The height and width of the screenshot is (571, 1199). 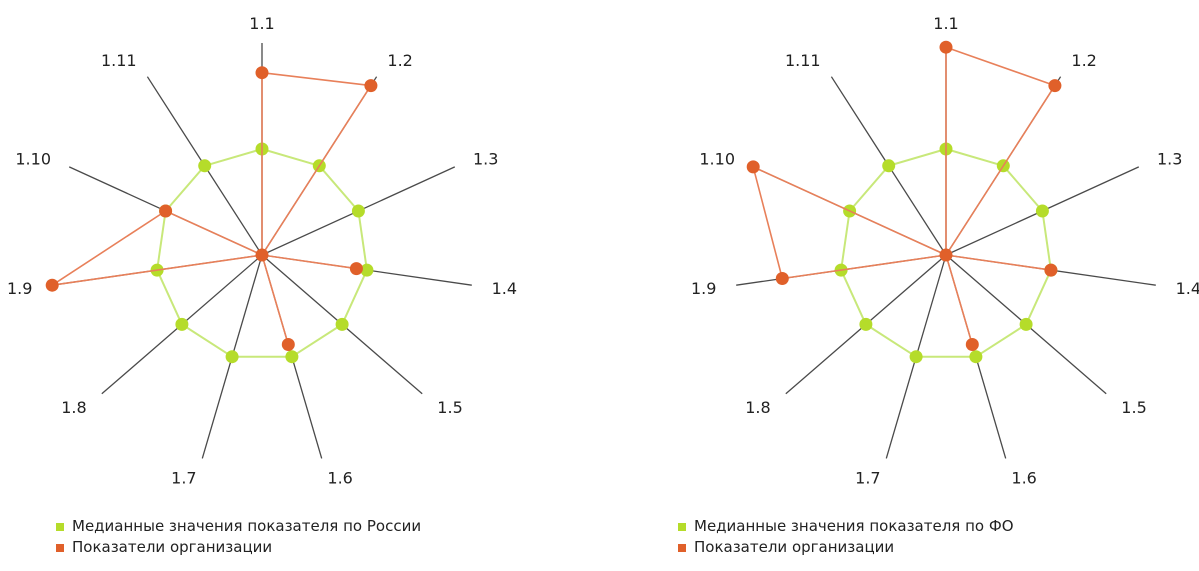 What do you see at coordinates (247, 526) in the screenshot?
I see `legend-label-median: Медианные значения показателя по России` at bounding box center [247, 526].